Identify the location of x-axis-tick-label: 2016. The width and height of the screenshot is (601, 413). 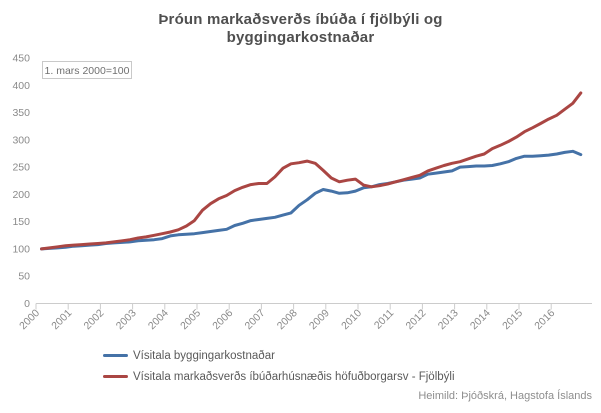
(544, 319).